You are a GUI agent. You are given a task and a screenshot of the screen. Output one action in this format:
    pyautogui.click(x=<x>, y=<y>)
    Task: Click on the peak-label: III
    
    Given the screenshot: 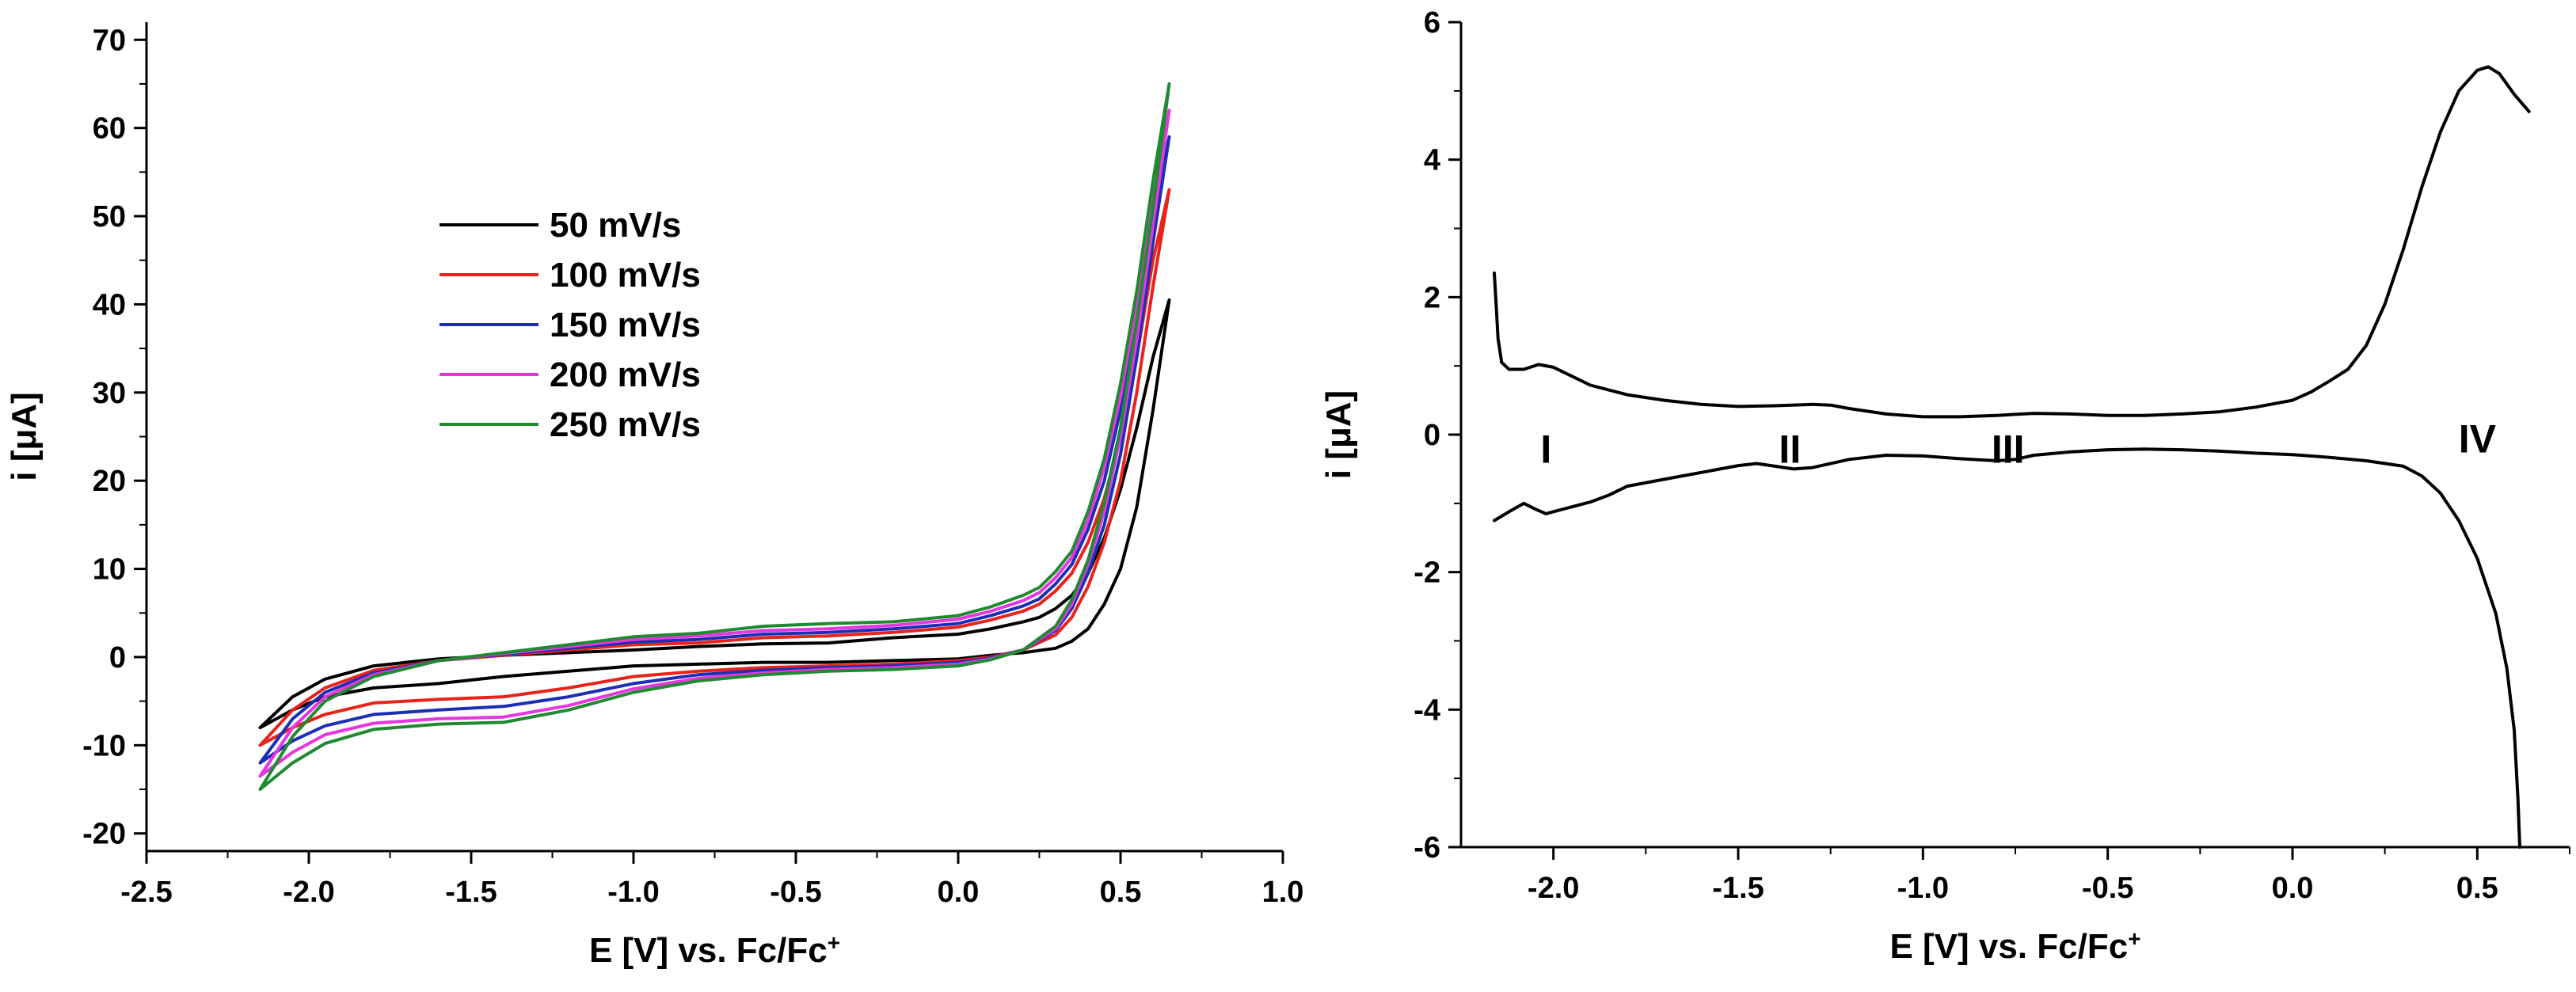 What is the action you would take?
    pyautogui.click(x=2008, y=449)
    